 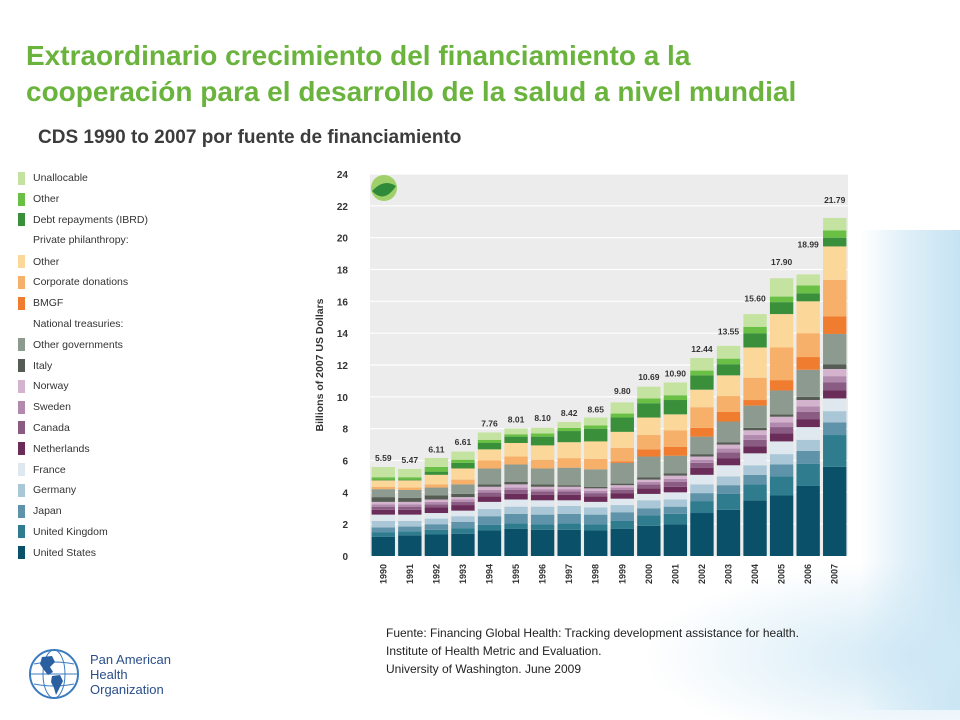 I want to click on legend-group-header: National treasuries:, so click(x=78, y=323).